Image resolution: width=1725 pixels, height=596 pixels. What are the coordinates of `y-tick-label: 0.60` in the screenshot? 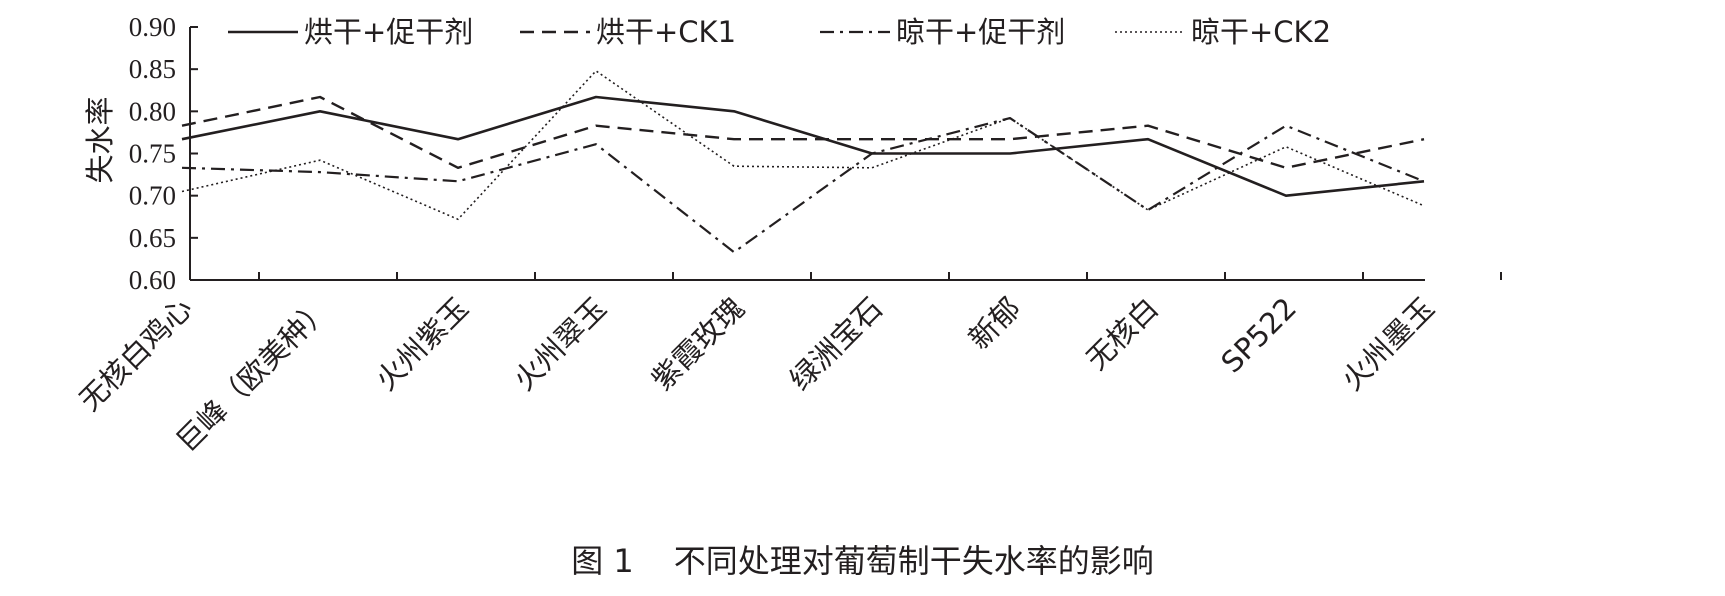 It's located at (152, 280).